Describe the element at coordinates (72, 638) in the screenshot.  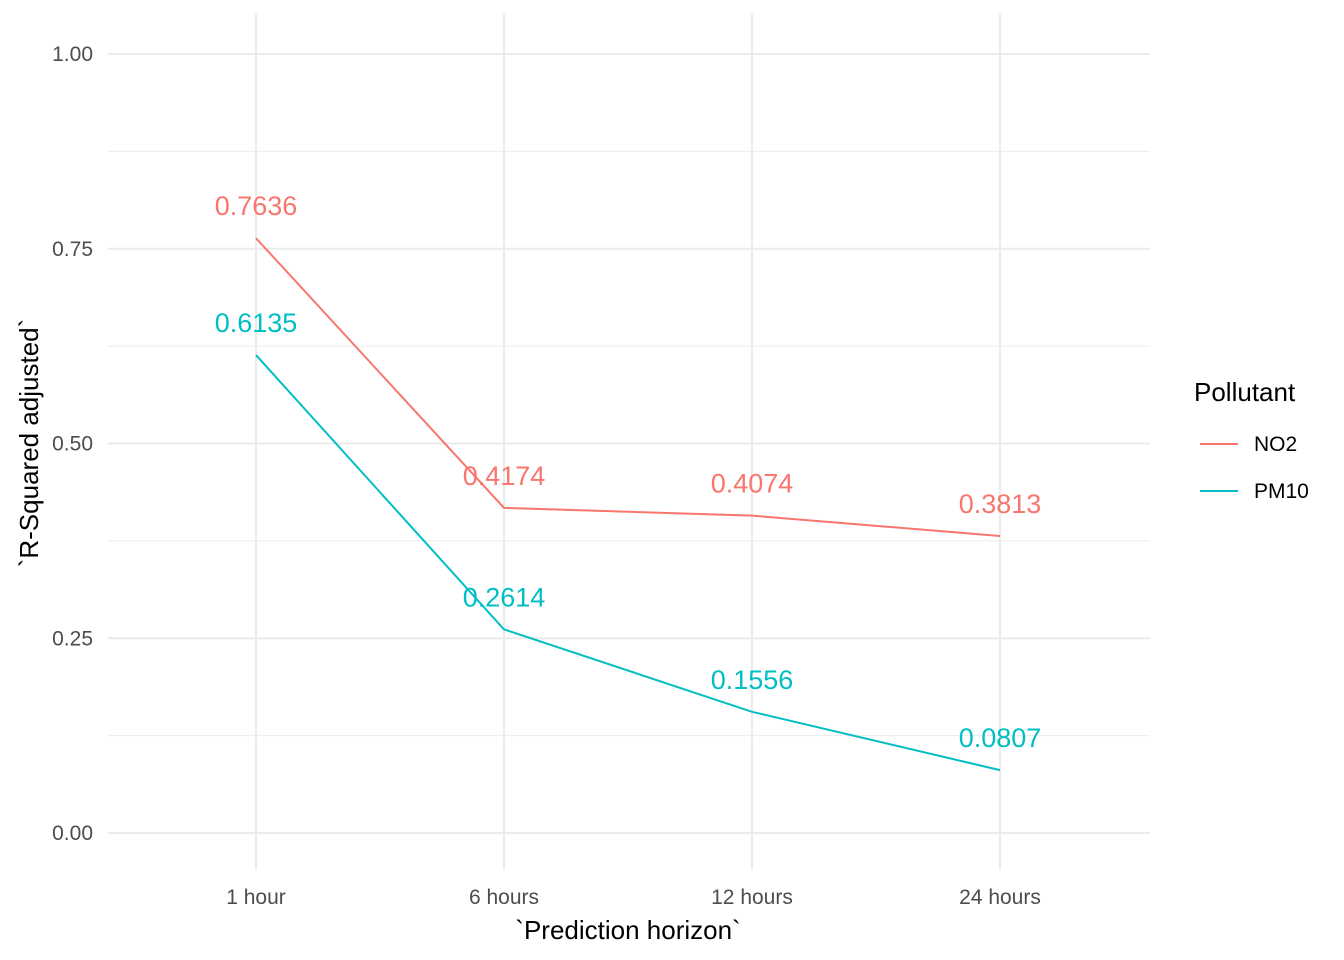
I see `y-tick-label: 0.25` at that location.